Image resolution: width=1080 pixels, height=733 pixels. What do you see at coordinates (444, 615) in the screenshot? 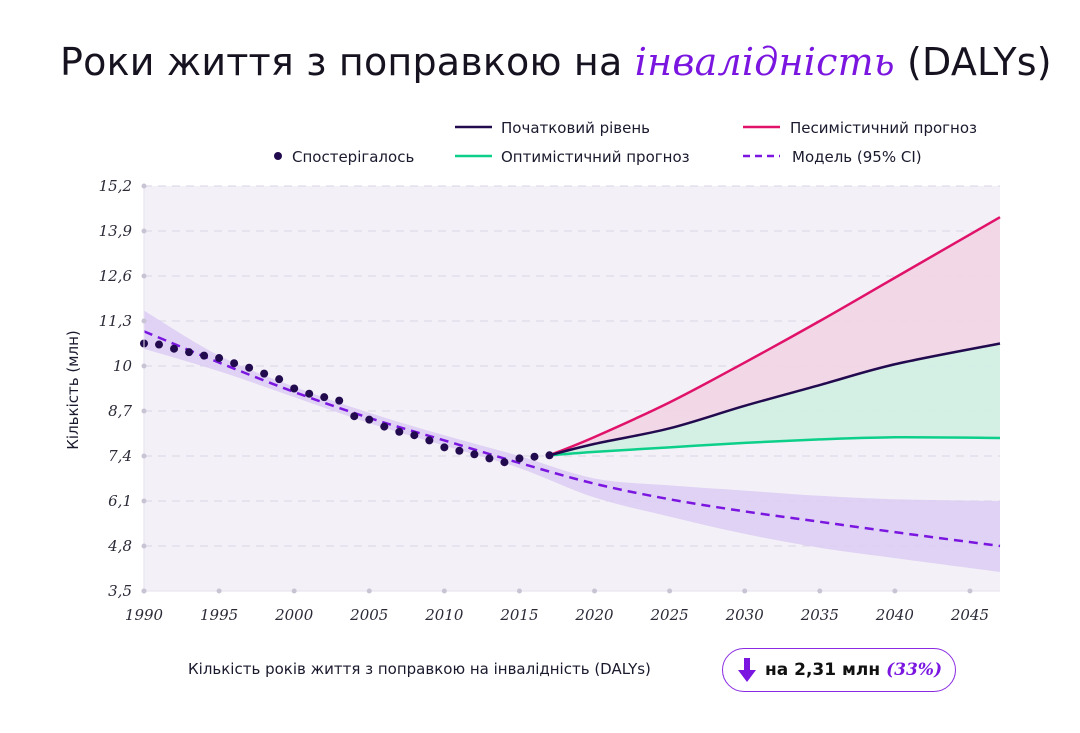
I see `x-tick-label: 2010` at bounding box center [444, 615].